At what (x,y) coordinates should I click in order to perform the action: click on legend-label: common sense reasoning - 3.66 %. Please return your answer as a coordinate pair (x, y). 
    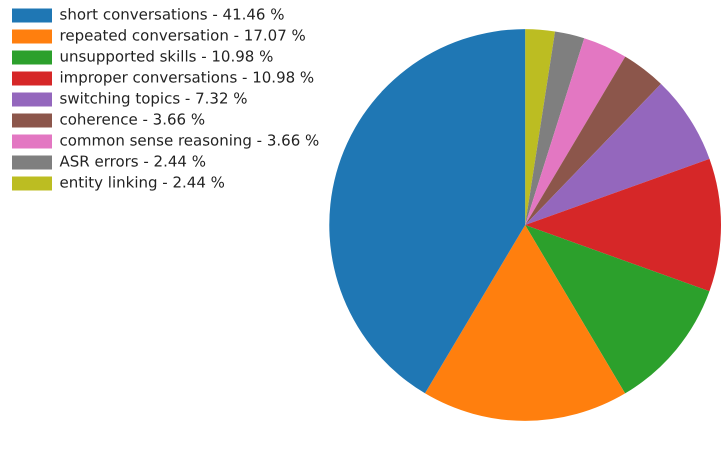
    Looking at the image, I should click on (190, 140).